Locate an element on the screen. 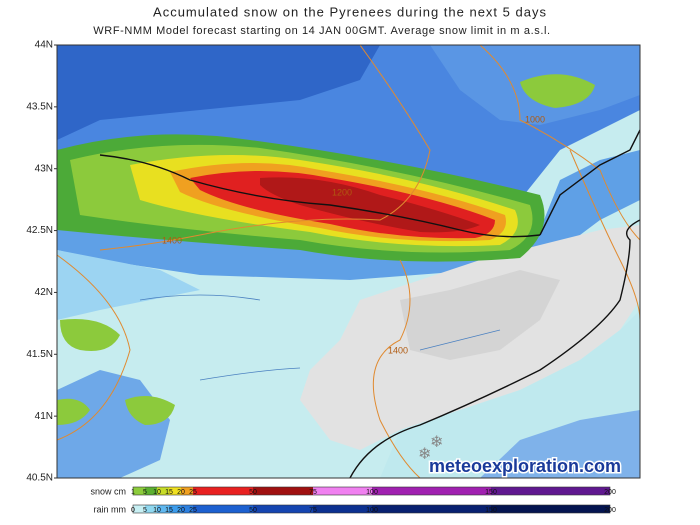 The image size is (700, 525). latitude-label: 42N is located at coordinates (44, 292).